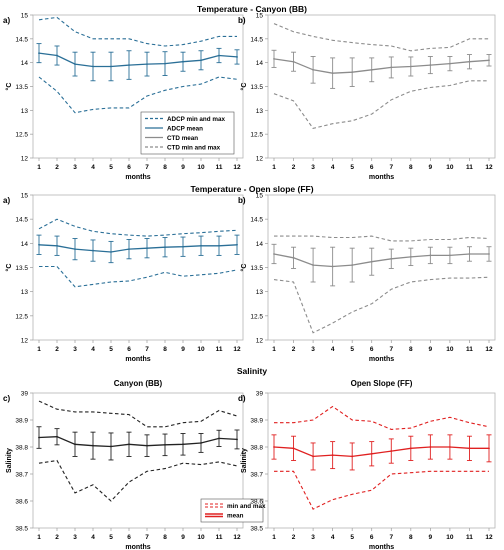 The width and height of the screenshot is (504, 550). I want to click on x-axis-label: months, so click(137, 359).